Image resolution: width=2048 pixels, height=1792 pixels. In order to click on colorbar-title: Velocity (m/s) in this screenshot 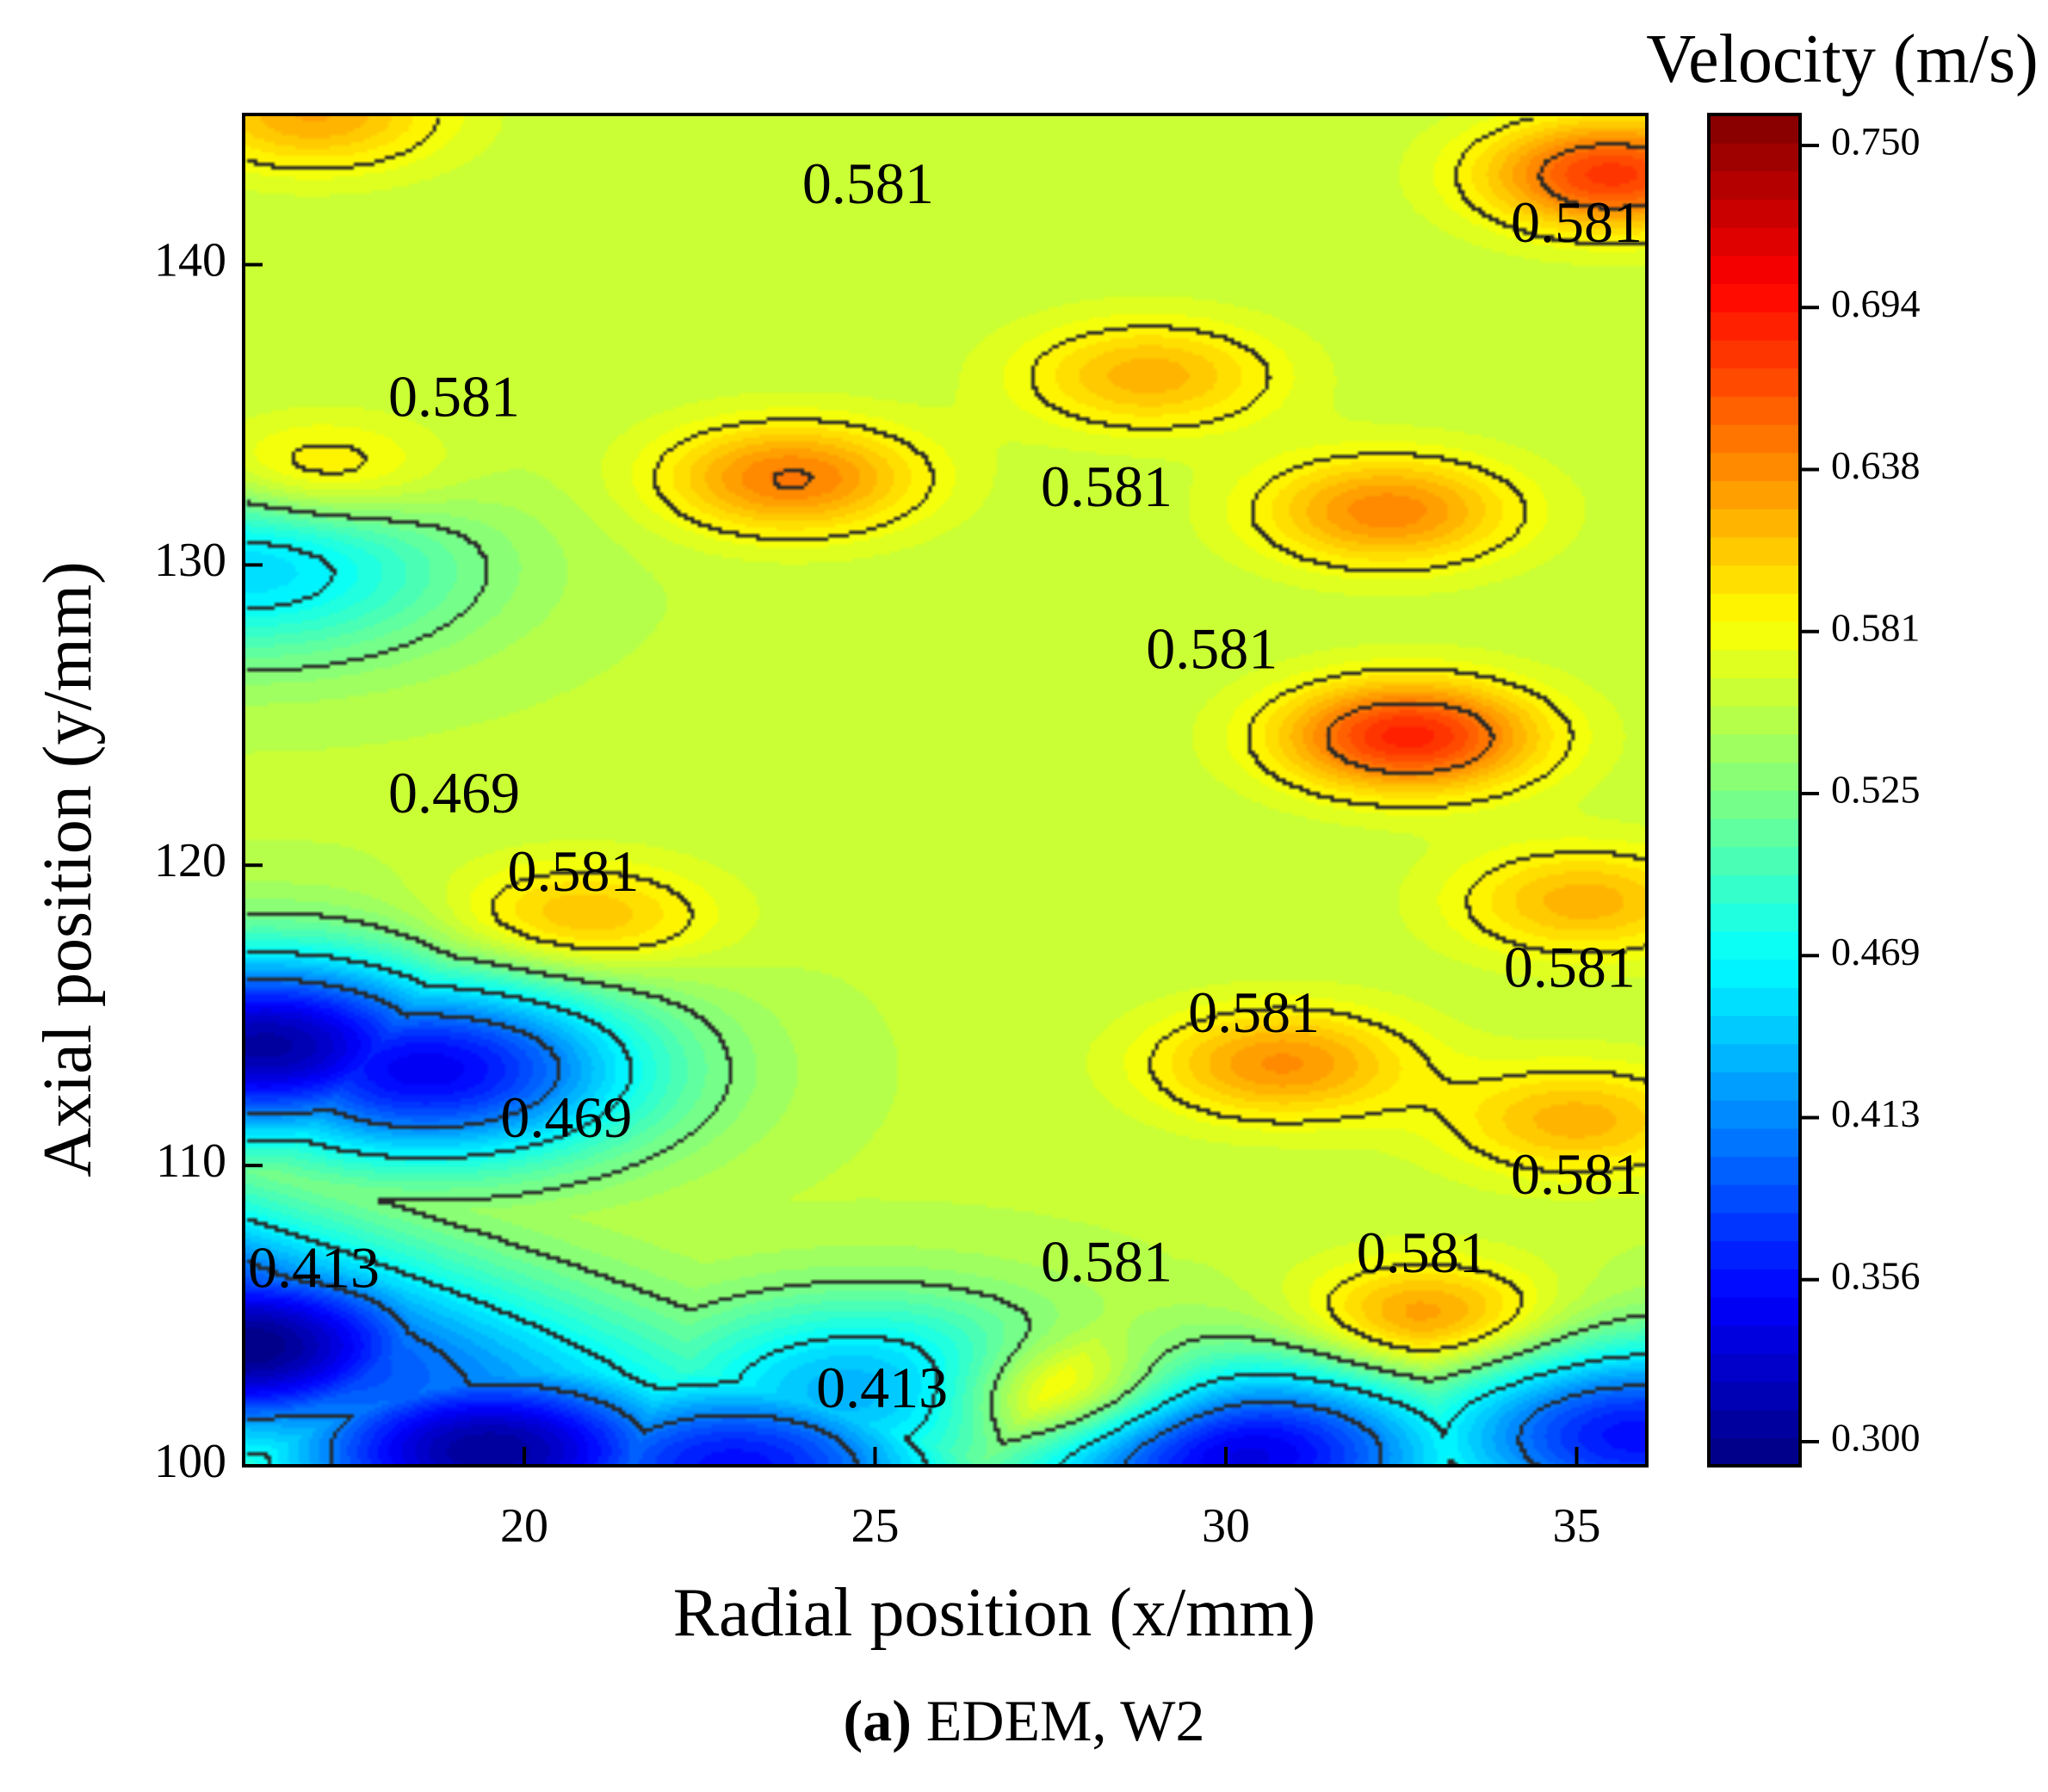, I will do `click(1842, 59)`.